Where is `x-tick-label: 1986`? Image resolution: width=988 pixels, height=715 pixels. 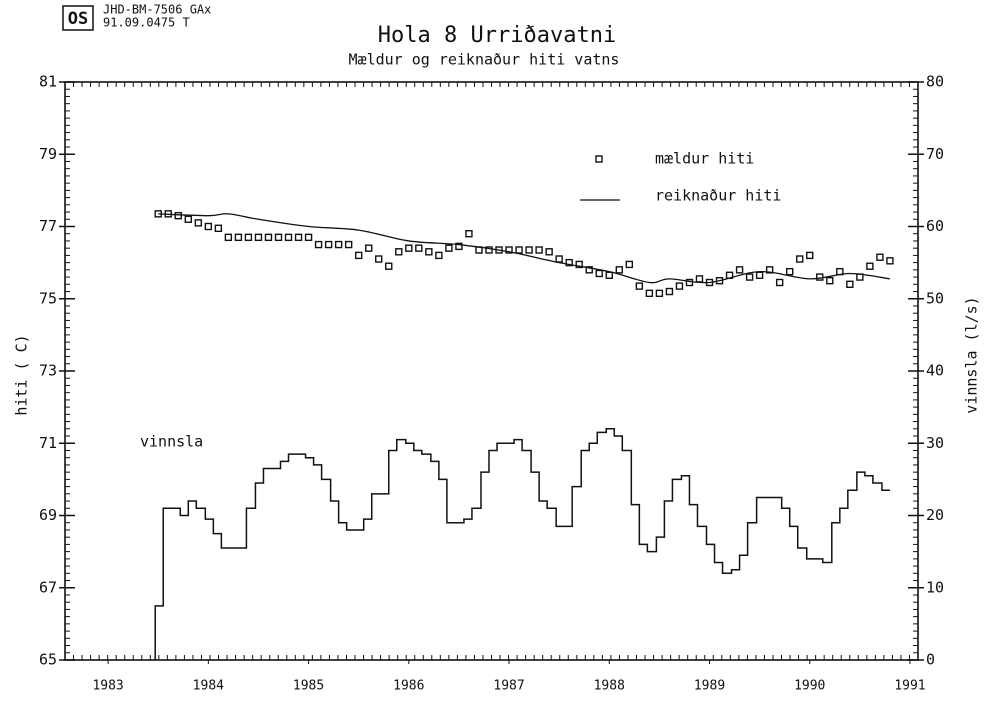
x-tick-label: 1986 is located at coordinates (408, 686).